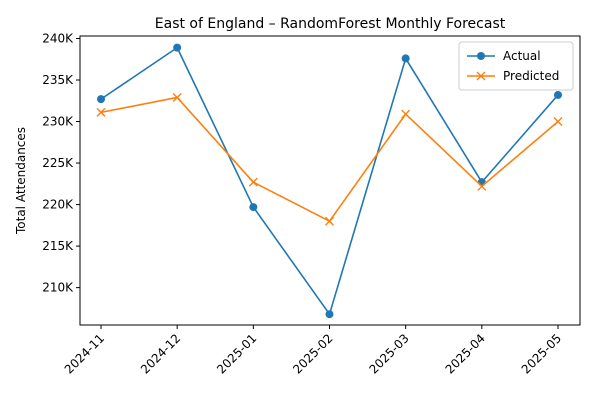 This screenshot has height=400, width=600. I want to click on y-axis: 210K 215K 220K 225K 230K 235K 240K, so click(61, 163).